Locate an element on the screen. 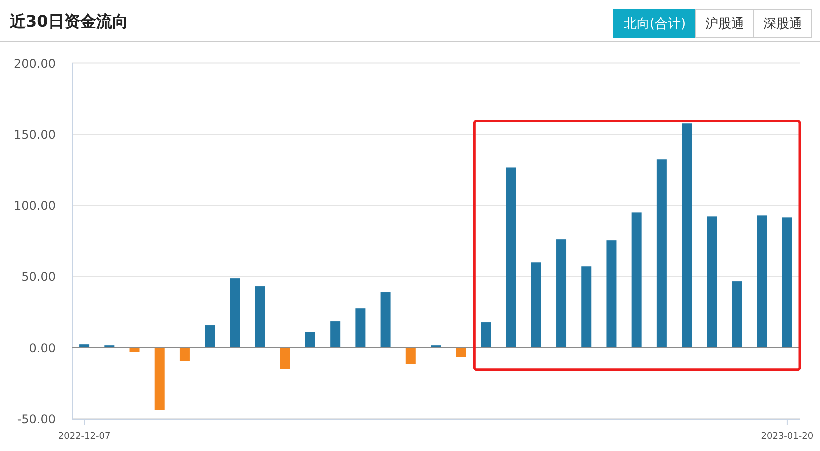 The height and width of the screenshot is (451, 820). y-tick-label: 50.00 is located at coordinates (39, 277).